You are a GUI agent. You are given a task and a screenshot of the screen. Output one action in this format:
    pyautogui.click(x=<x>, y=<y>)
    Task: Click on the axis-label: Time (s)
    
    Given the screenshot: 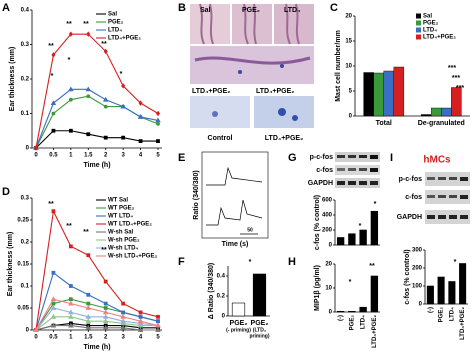 What is the action you would take?
    pyautogui.click(x=235, y=244)
    